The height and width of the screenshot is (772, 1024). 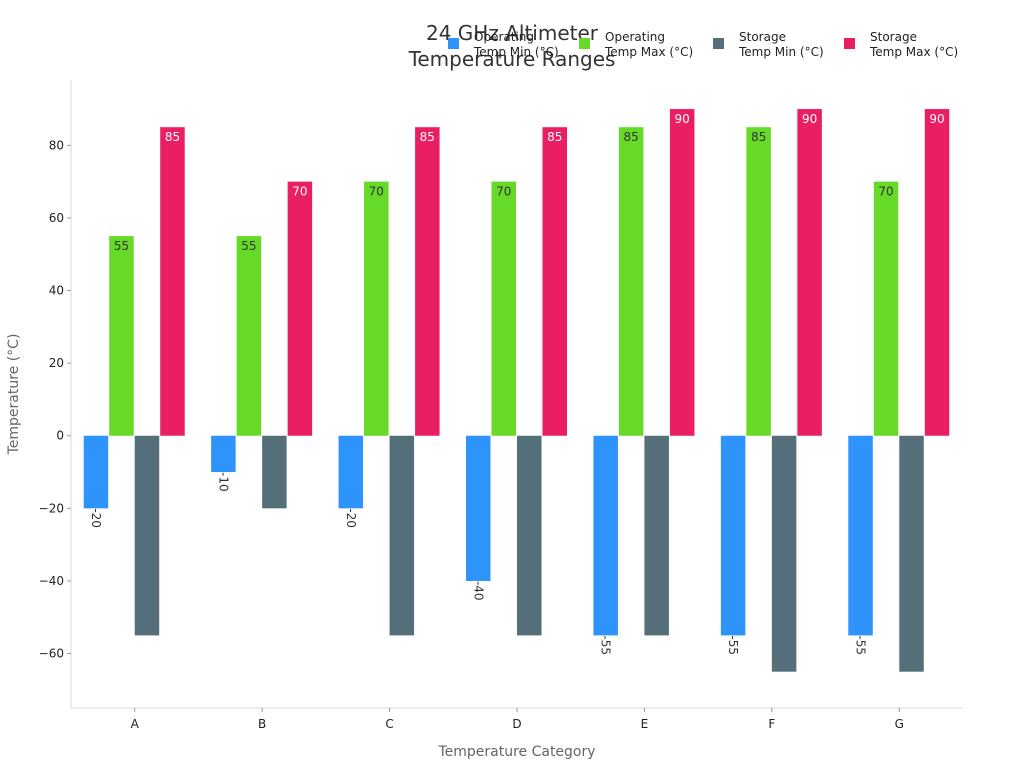 I want to click on x-axis-title: Temperature Category, so click(x=516, y=752).